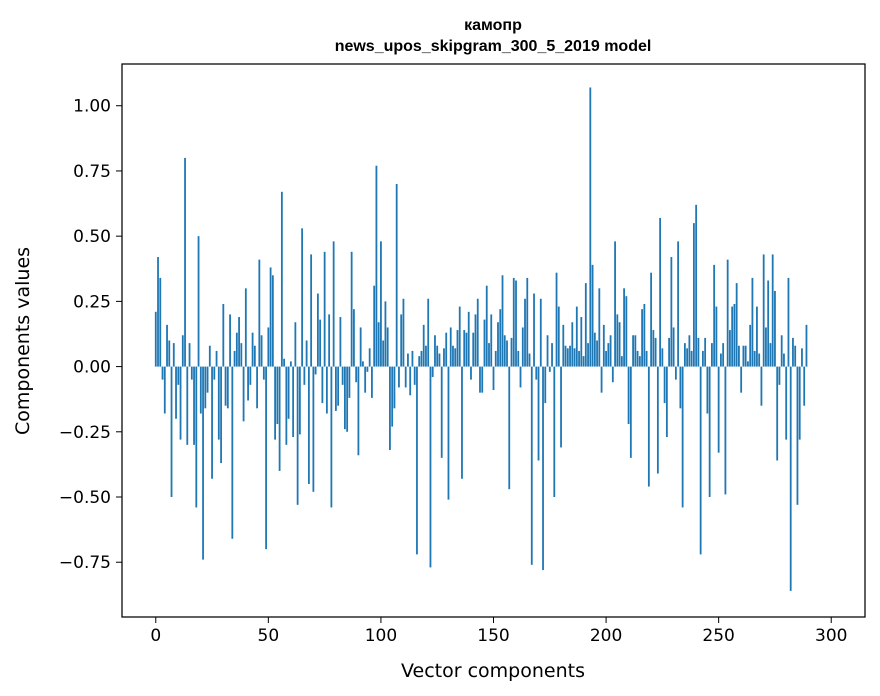 This screenshot has height=696, width=880. I want to click on y-tick-label: −0.75, so click(85, 563).